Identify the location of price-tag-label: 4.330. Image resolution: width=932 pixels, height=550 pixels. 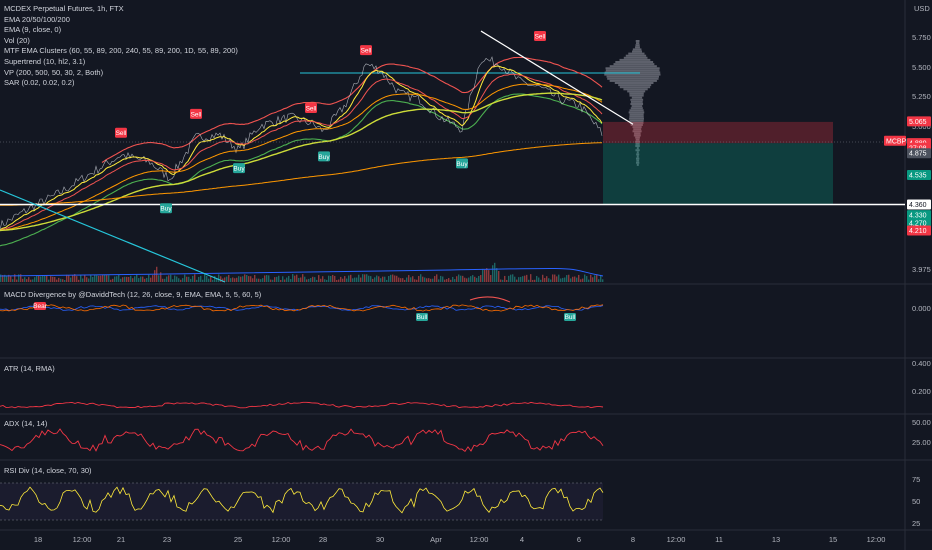
(918, 216).